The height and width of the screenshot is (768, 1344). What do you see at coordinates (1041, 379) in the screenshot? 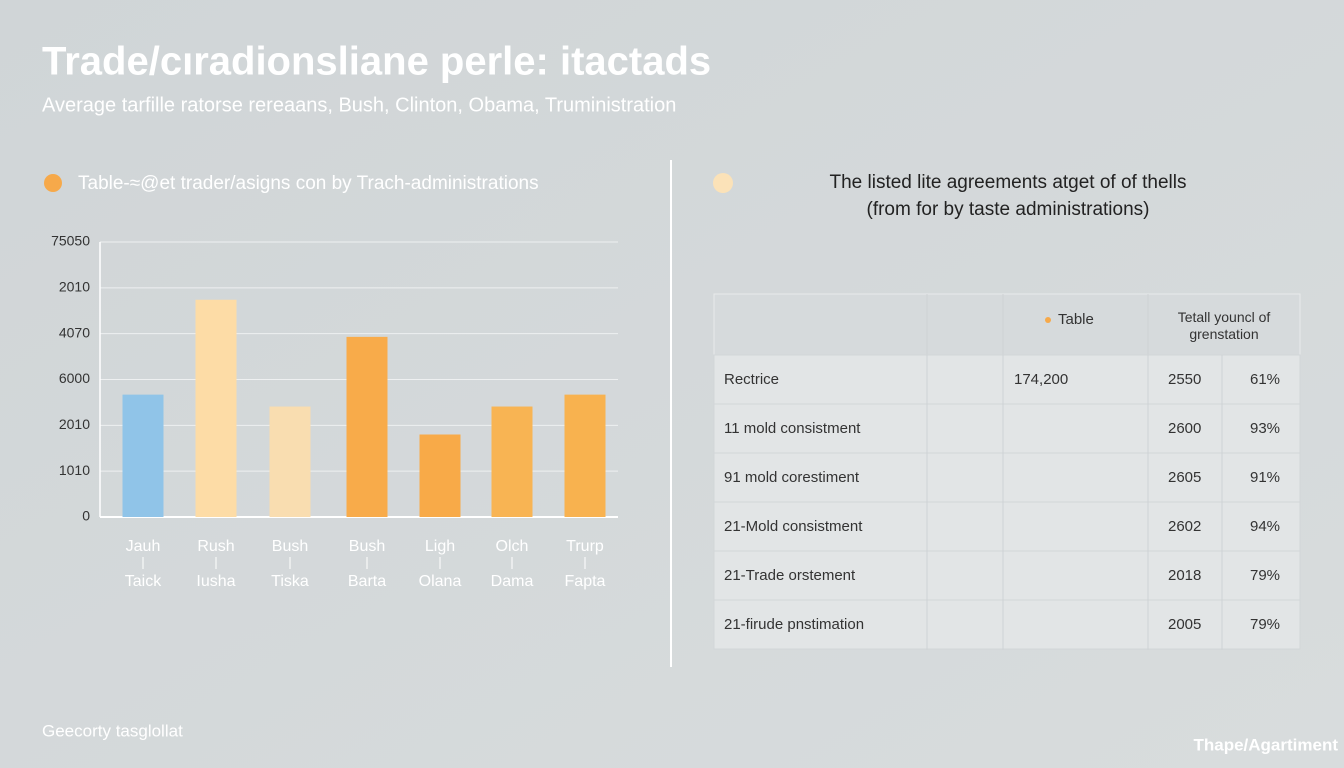
I see `table-cell: 174,200` at bounding box center [1041, 379].